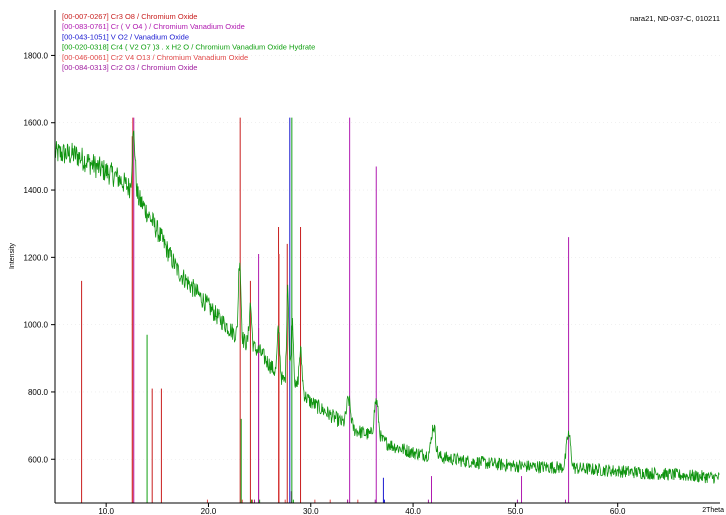 This screenshot has width=726, height=515. I want to click on legend-entry-2: [00-043-1051] V O2 / Vanadium Oxide, so click(125, 36).